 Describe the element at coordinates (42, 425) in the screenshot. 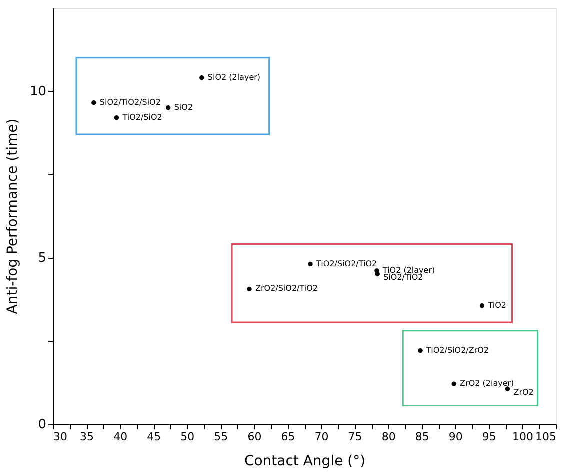

I see `y-tick-label: 0` at that location.